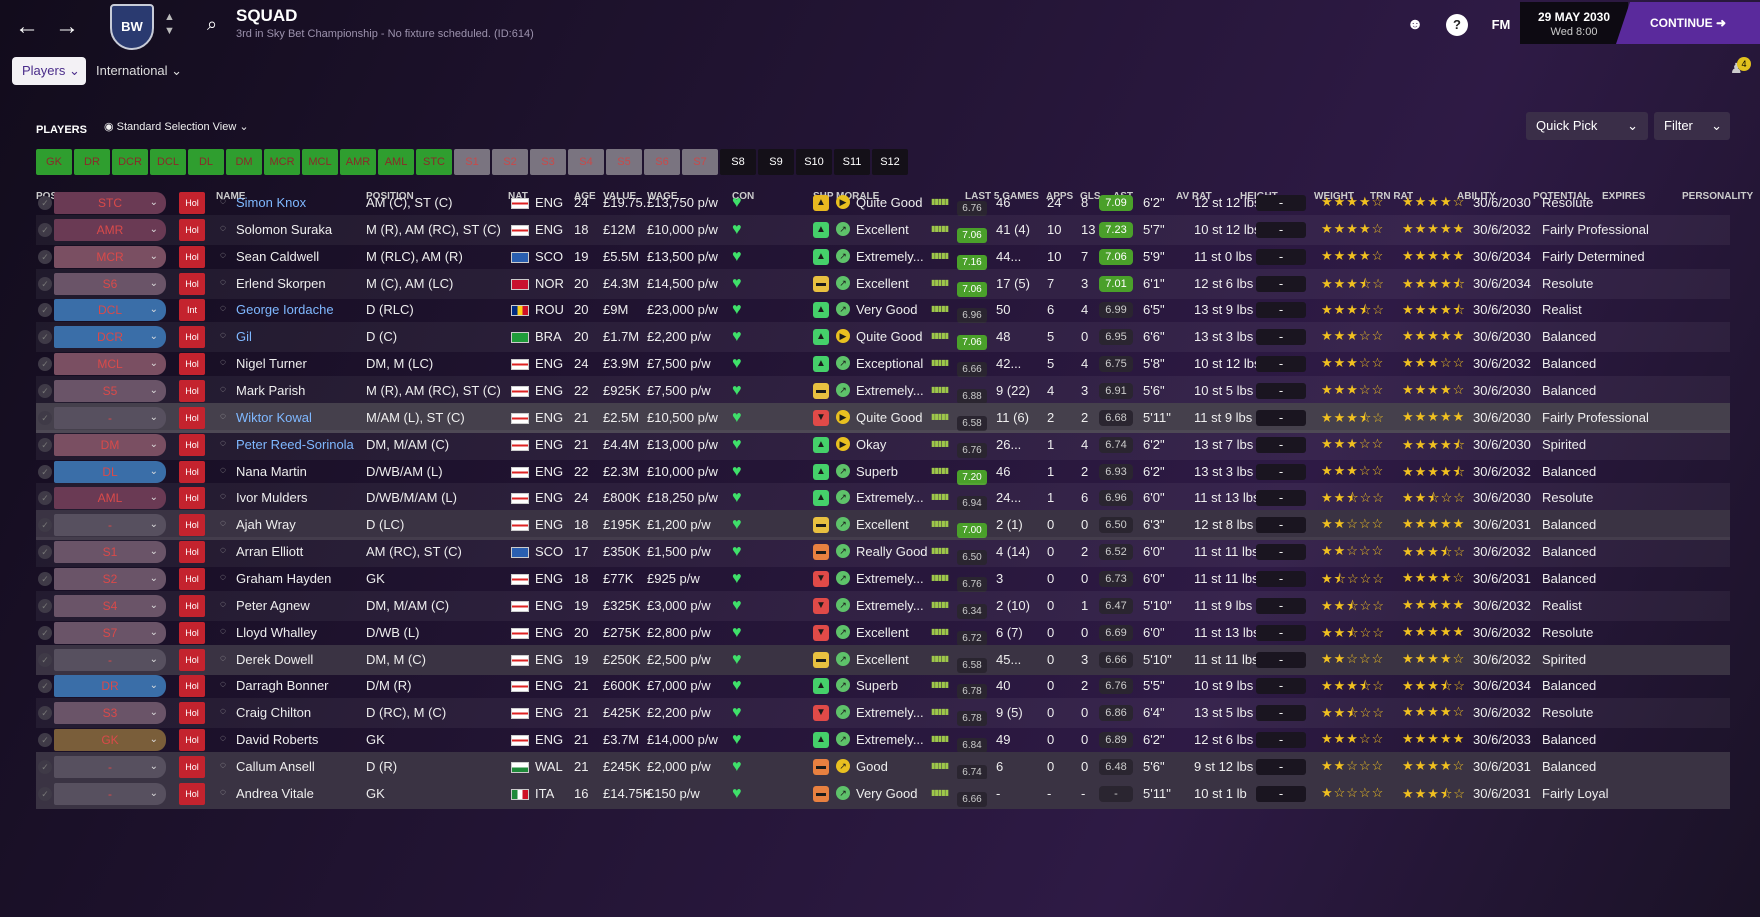 This screenshot has width=1760, height=917. Describe the element at coordinates (274, 713) in the screenshot. I see `player-name: Craig Chilton` at that location.